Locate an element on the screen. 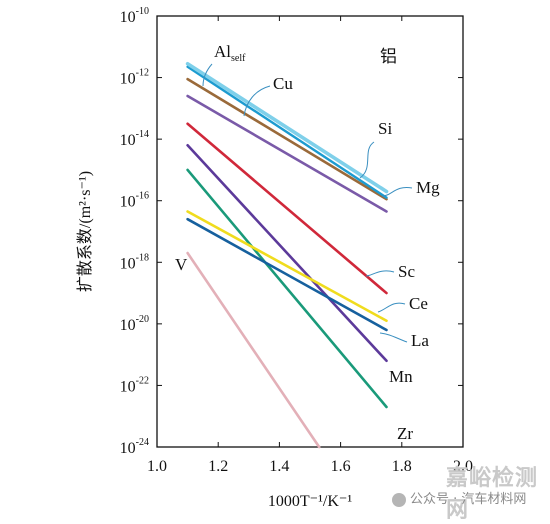 Image resolution: width=550 pixels, height=524 pixels. series-line-ce is located at coordinates (287, 266).